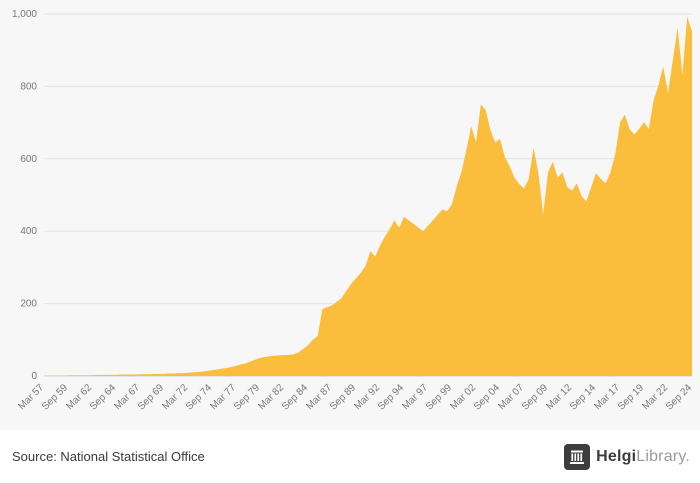 The height and width of the screenshot is (483, 700). I want to click on x-tick-label: Sep 89, so click(343, 397).